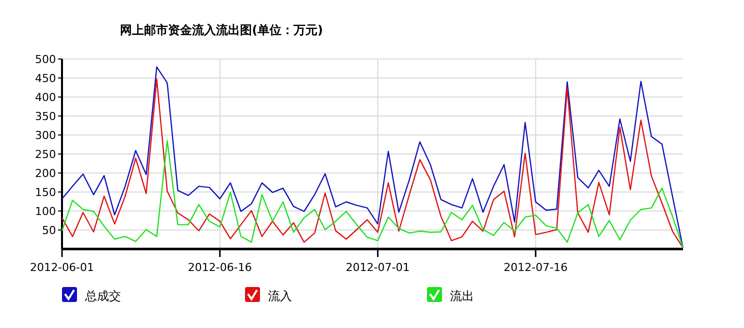  Describe the element at coordinates (45, 59) in the screenshot. I see `y-tick-label: 500` at that location.